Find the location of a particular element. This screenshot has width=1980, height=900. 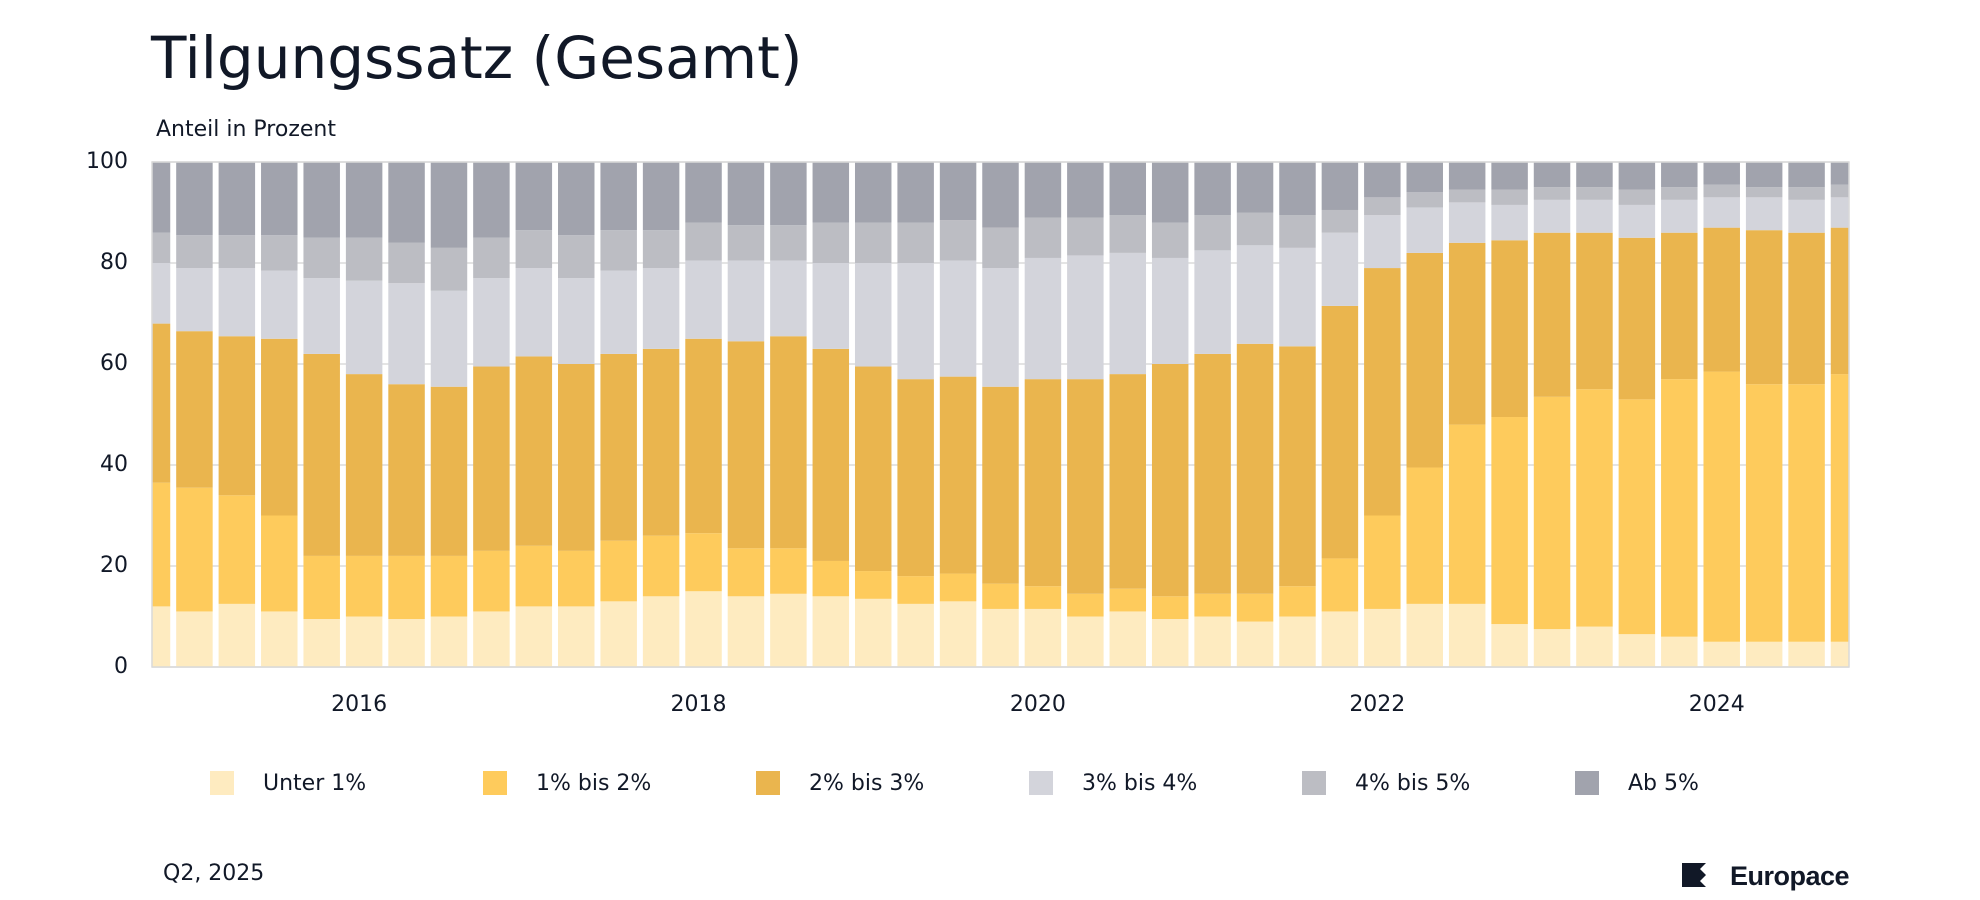

y-tick-label: 100 is located at coordinates (107, 161).